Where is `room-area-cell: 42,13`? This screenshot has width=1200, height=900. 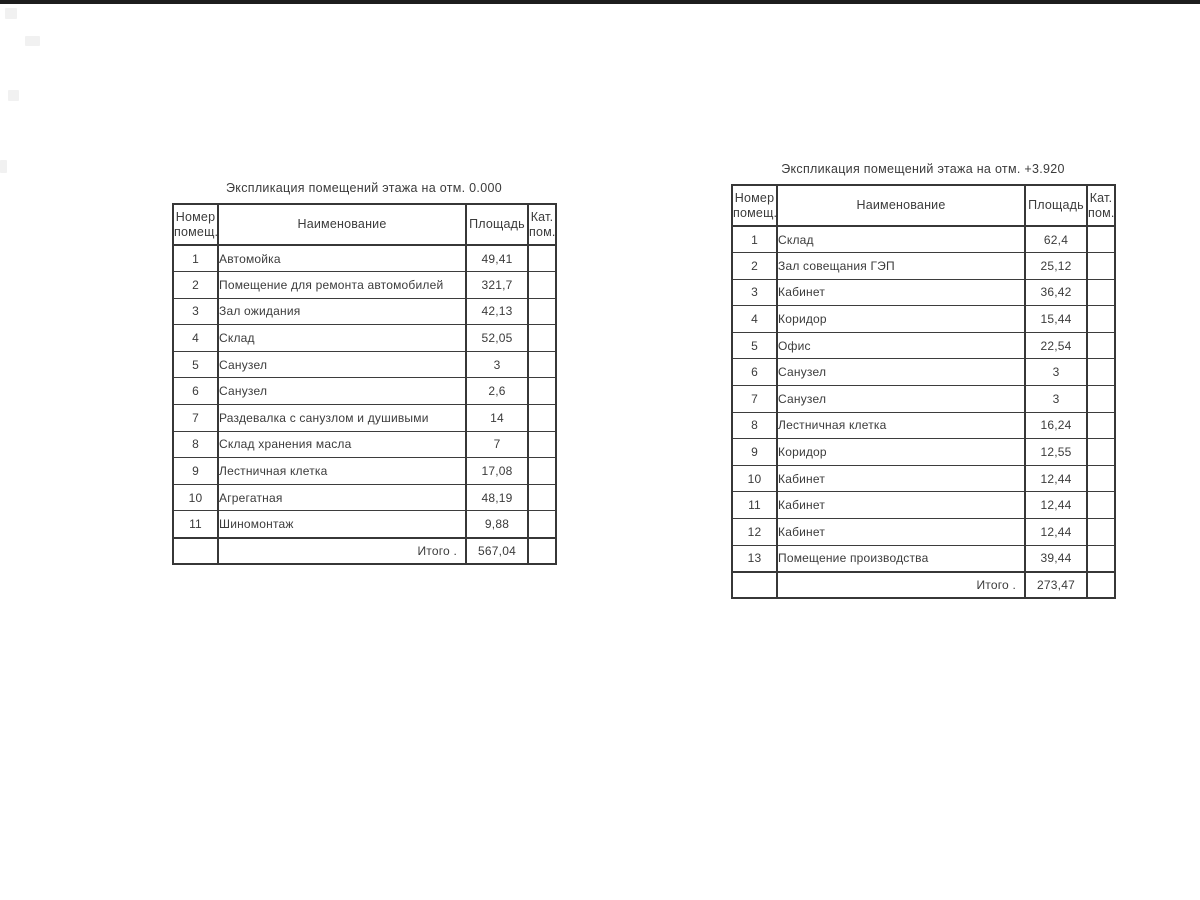
room-area-cell: 42,13 is located at coordinates (497, 311).